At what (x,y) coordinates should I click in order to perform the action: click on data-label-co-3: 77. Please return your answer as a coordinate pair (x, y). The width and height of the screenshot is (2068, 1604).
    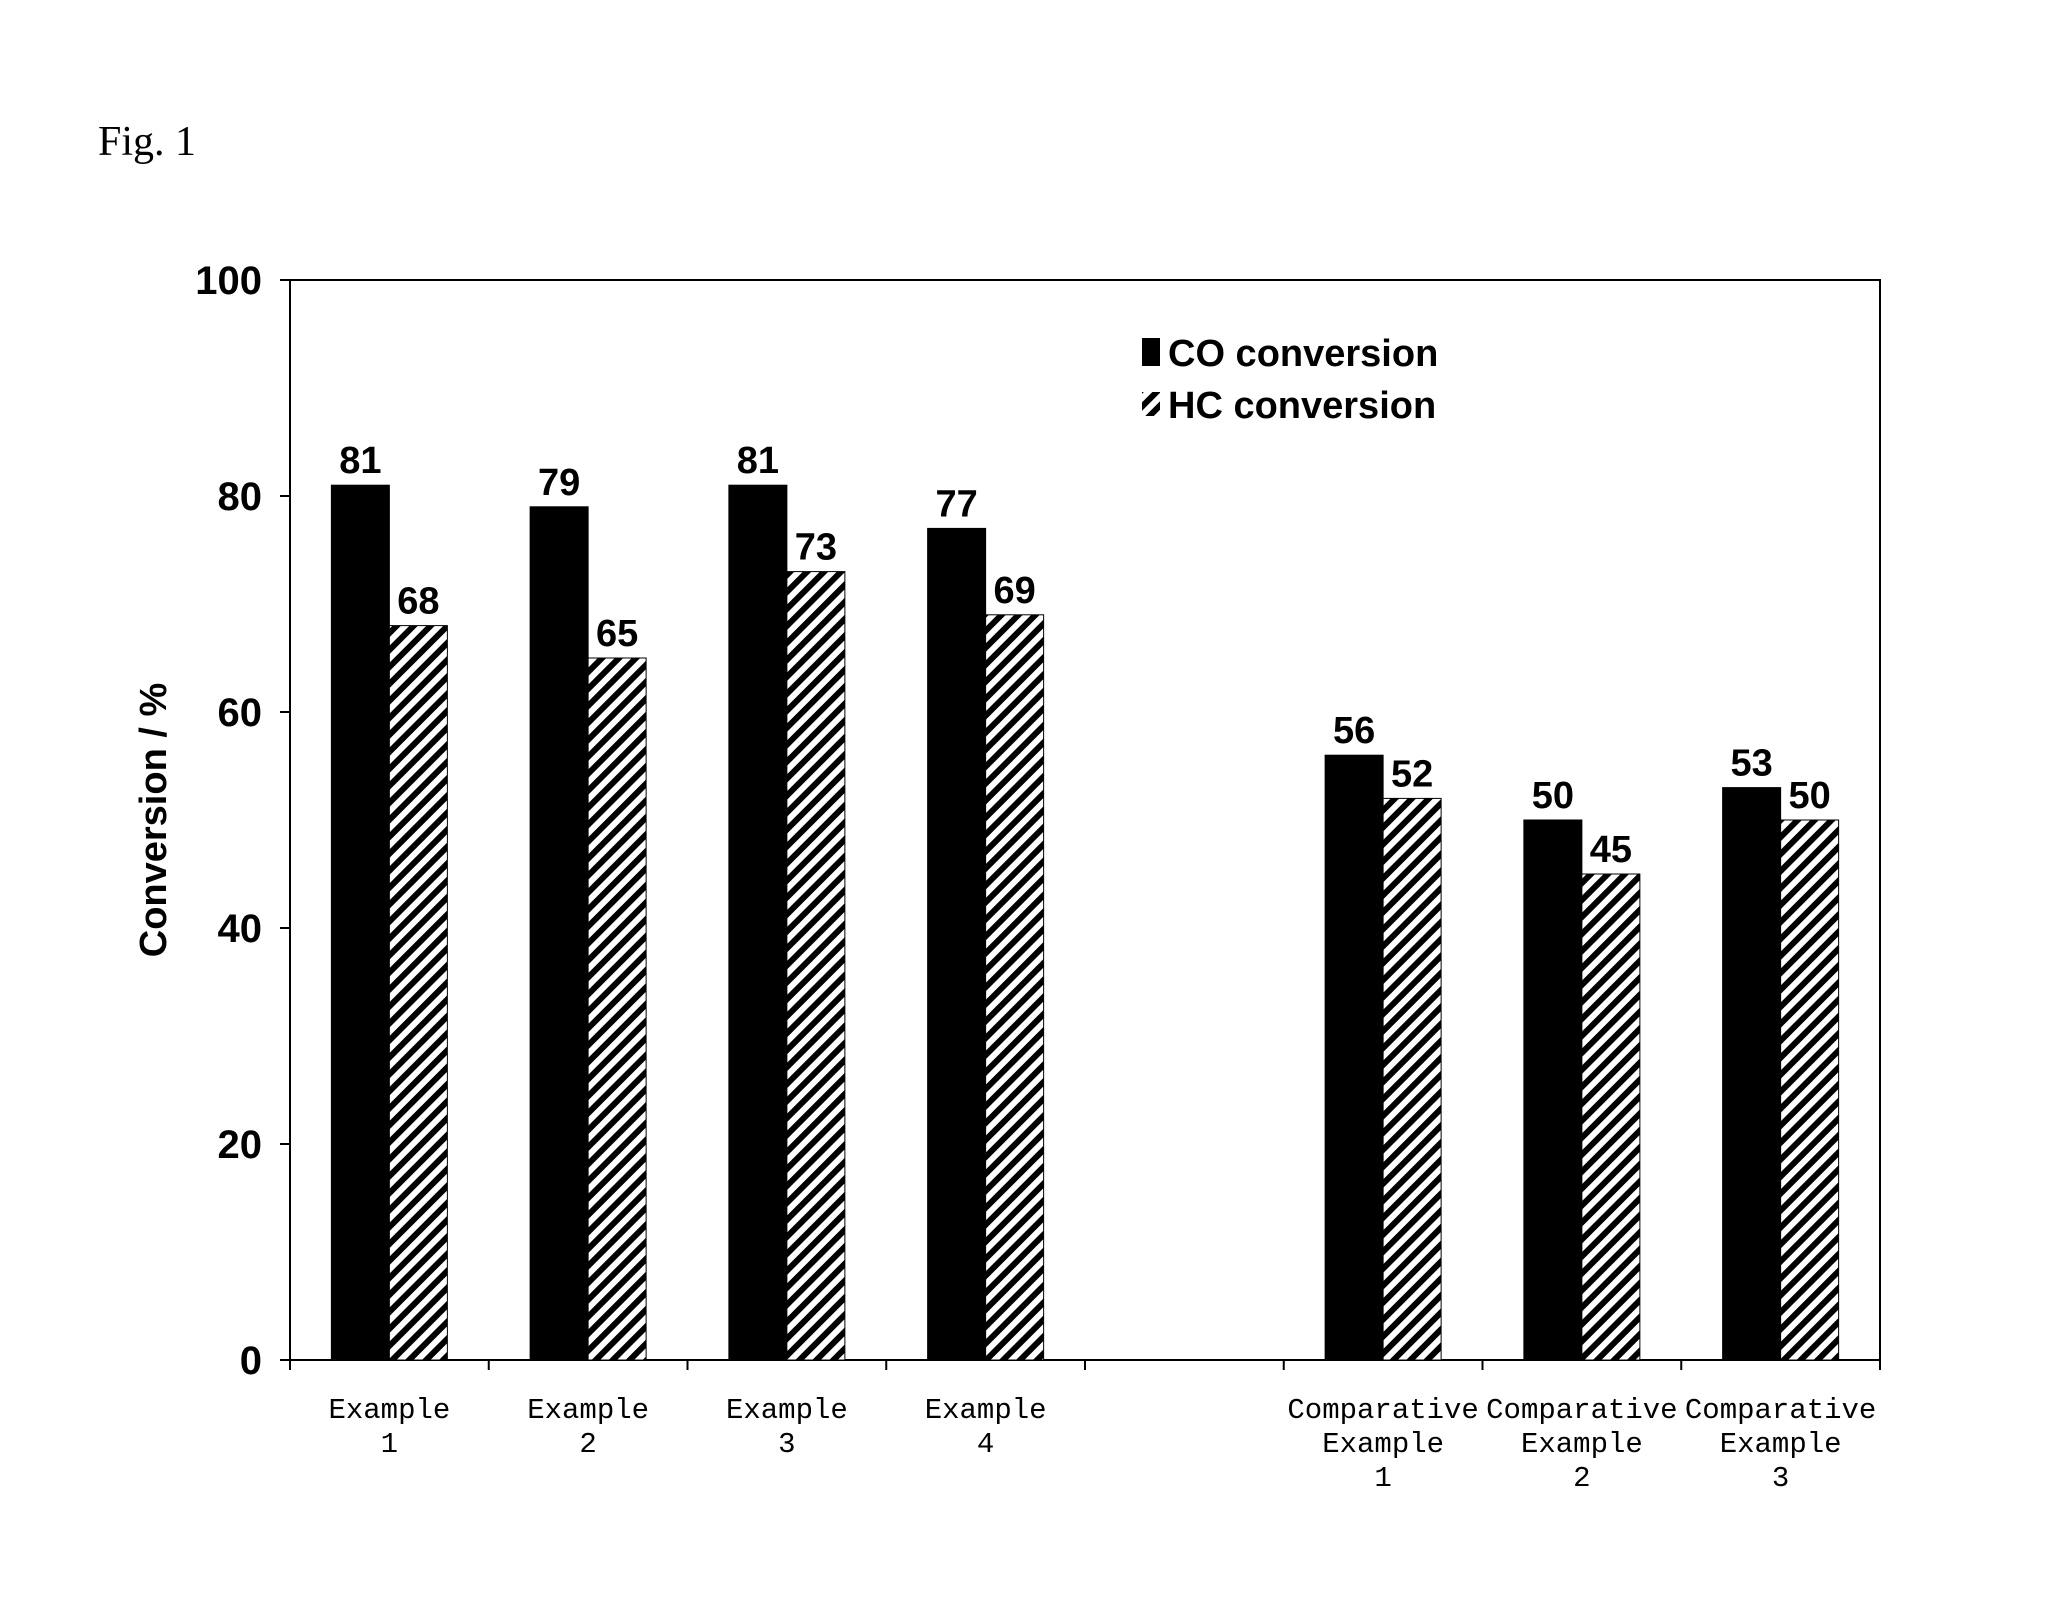
    Looking at the image, I should click on (956, 504).